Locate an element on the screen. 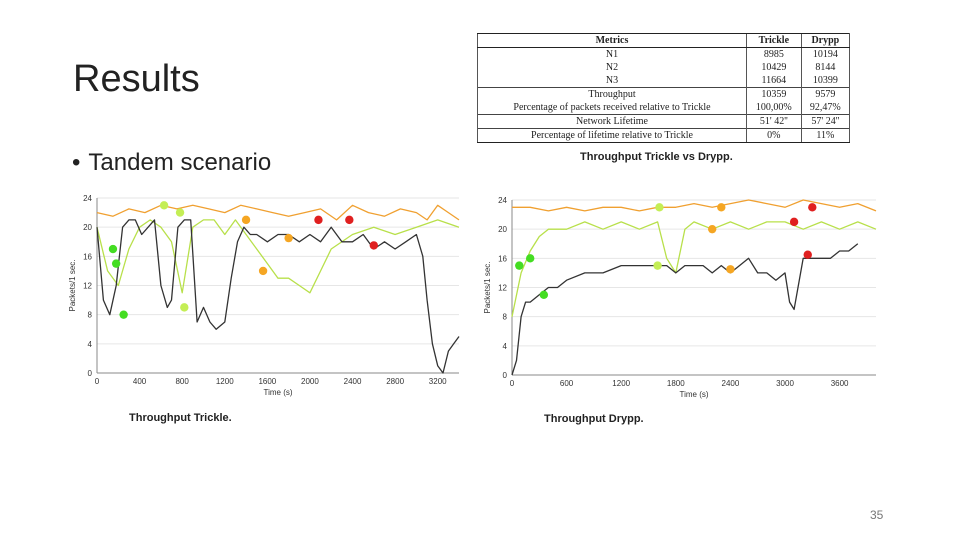 The width and height of the screenshot is (960, 540). table-cell: 57' 24'' is located at coordinates (825, 121).